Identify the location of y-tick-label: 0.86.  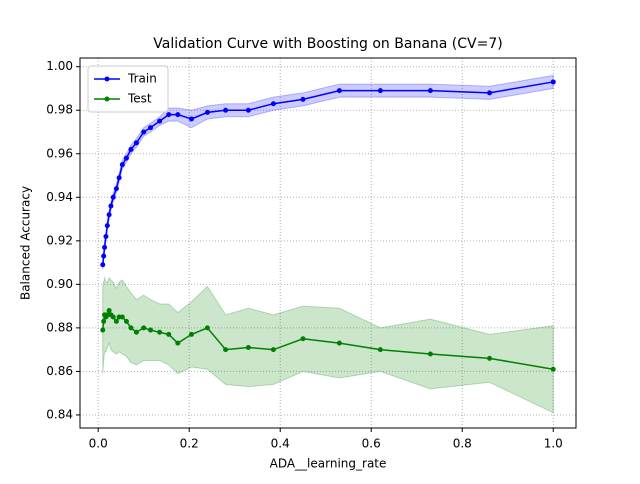
(59, 371).